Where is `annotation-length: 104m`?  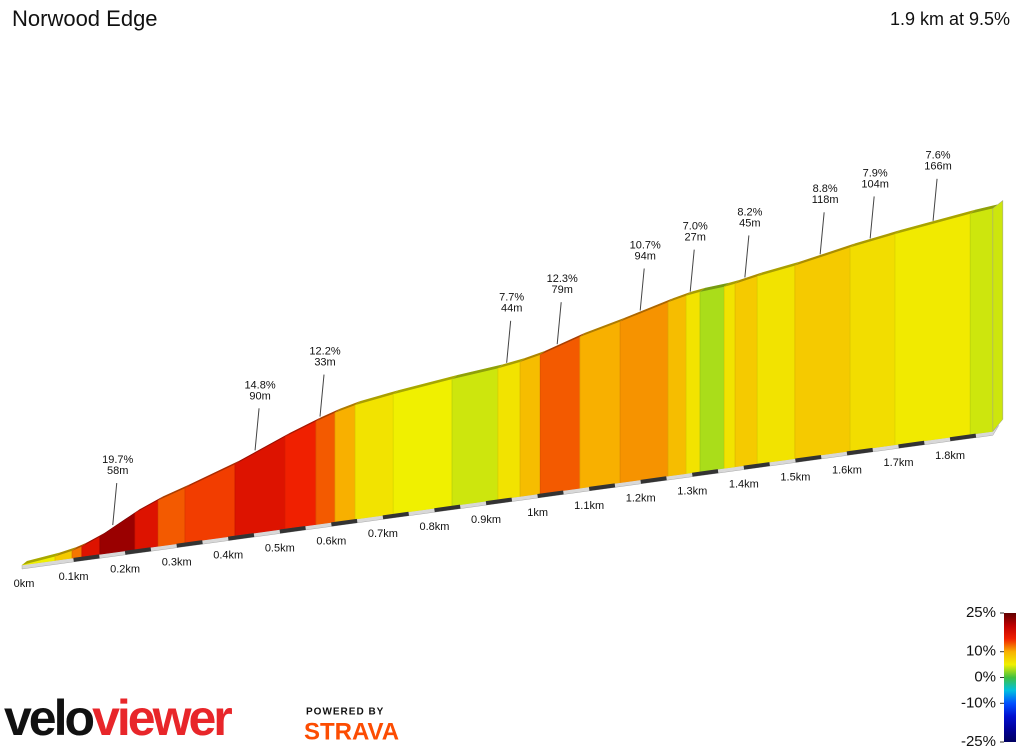
annotation-length: 104m is located at coordinates (875, 184).